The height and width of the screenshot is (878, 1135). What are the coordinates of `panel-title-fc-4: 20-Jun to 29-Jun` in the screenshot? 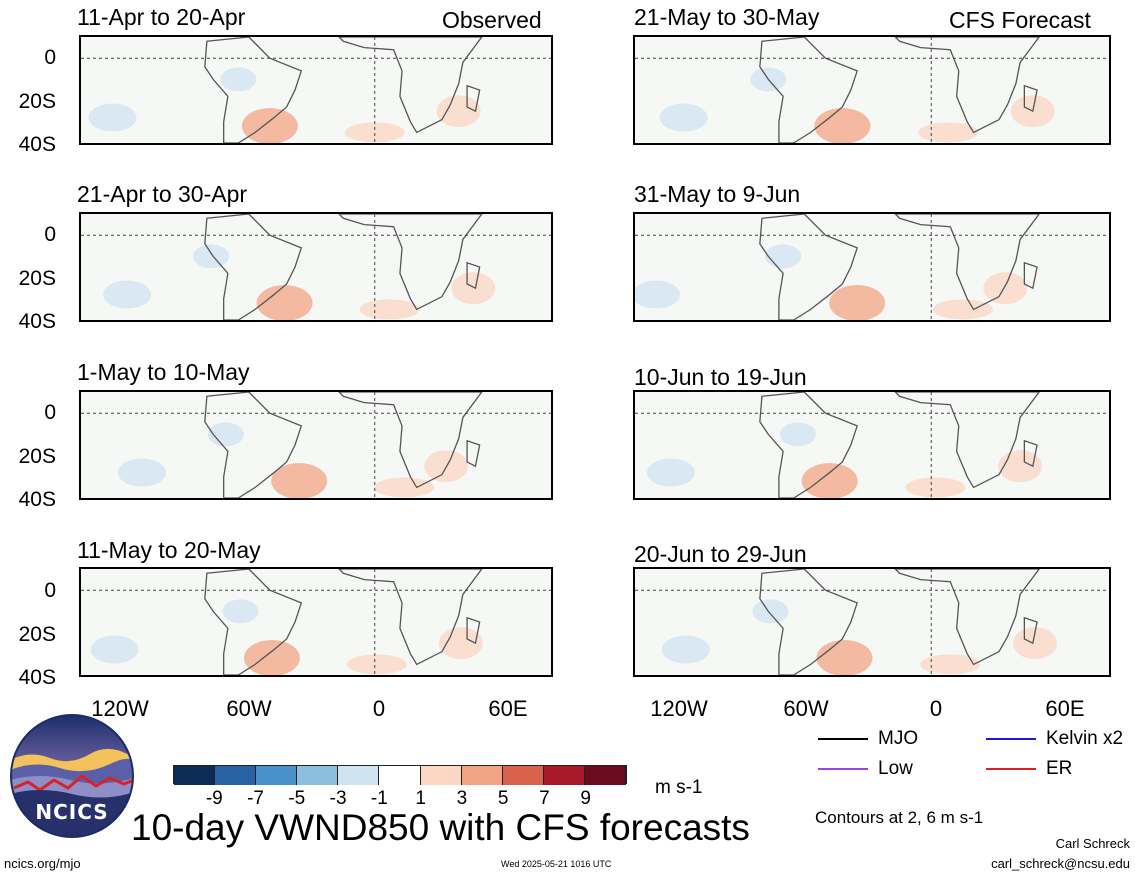 It's located at (720, 554).